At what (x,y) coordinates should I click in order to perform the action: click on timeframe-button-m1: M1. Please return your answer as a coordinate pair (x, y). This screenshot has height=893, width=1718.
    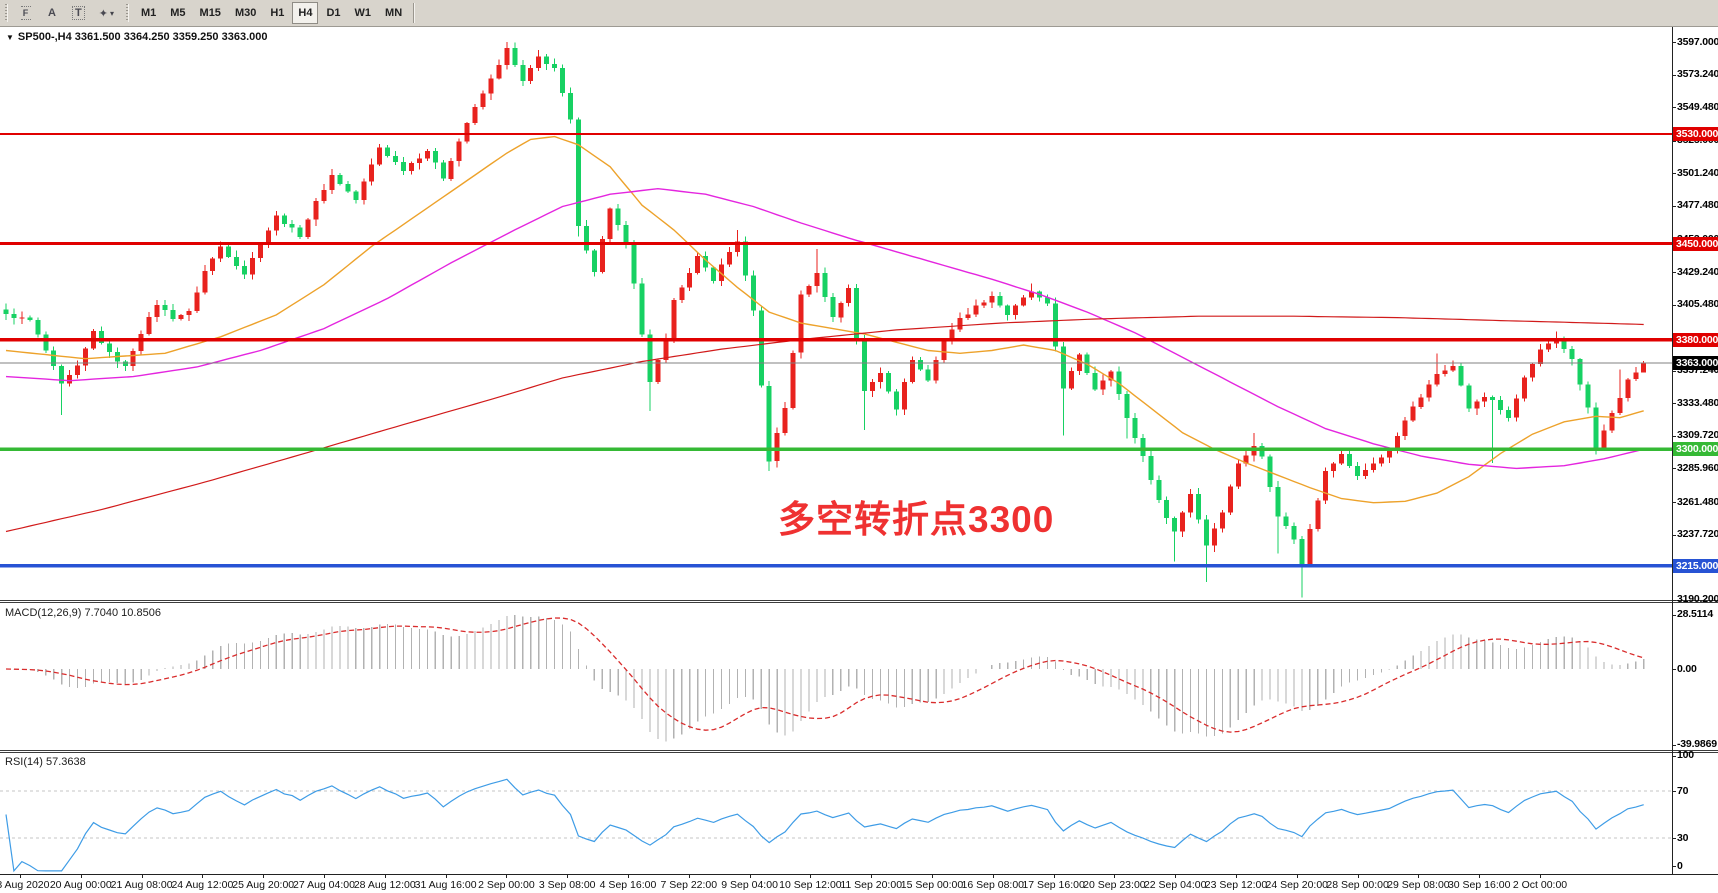
    Looking at the image, I should click on (148, 13).